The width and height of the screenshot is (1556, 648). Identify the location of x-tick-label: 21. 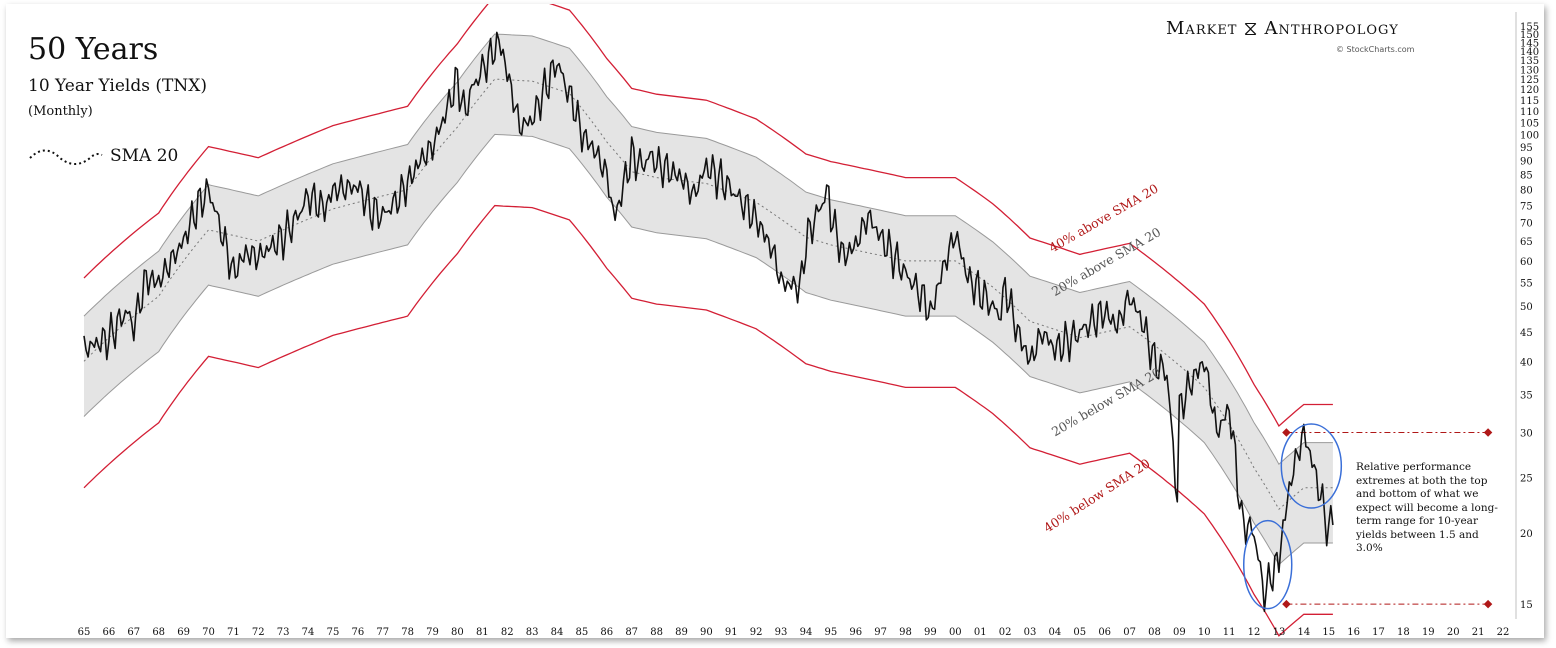
(1478, 632).